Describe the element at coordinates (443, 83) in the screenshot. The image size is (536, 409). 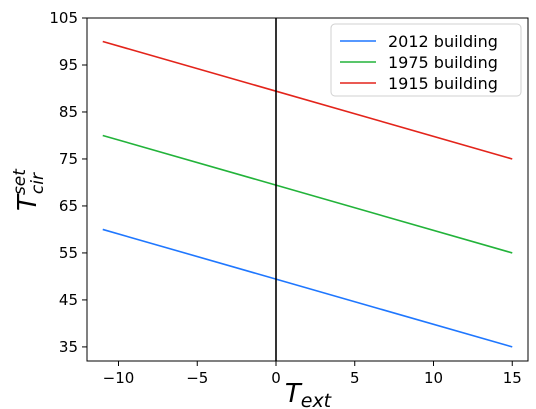
I see `legend-label-3: 1915 building` at that location.